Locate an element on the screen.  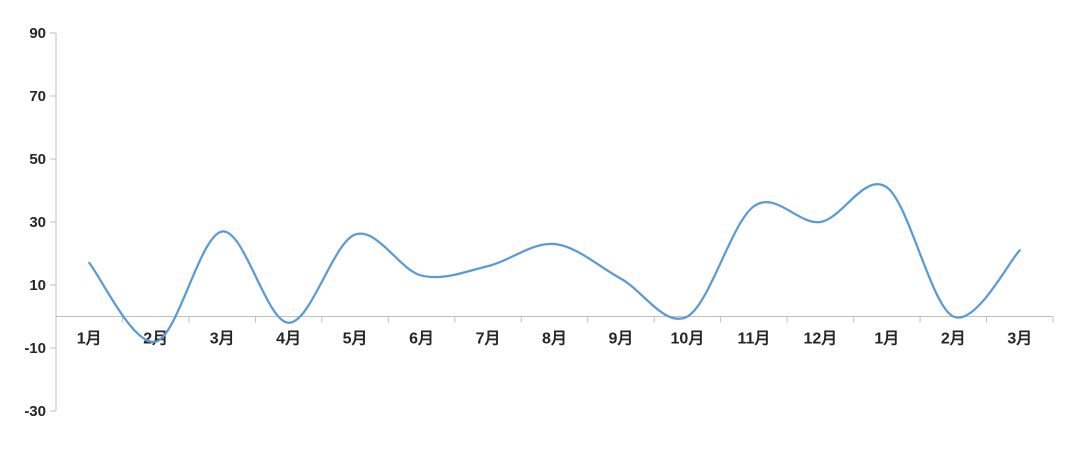
y-axis-tick-label: 70 is located at coordinates (37, 96).